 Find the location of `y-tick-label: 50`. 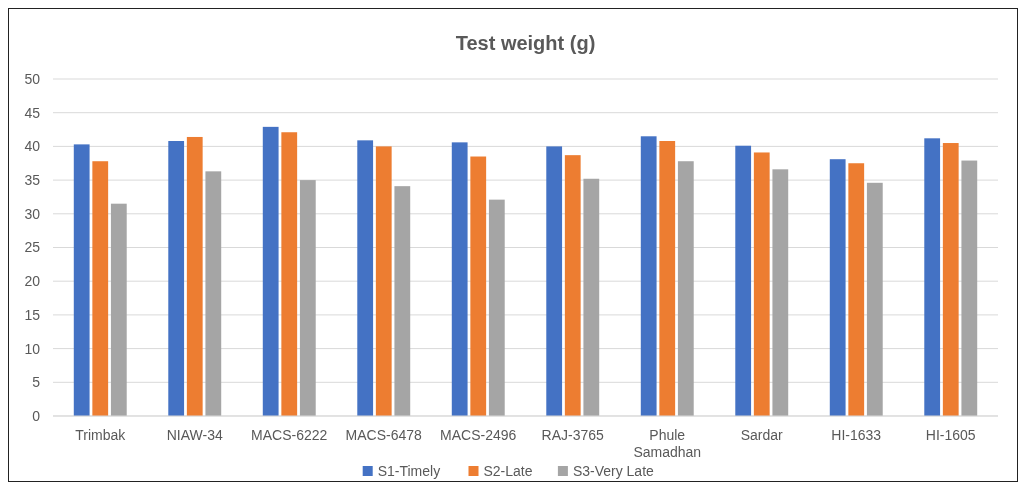

y-tick-label: 50 is located at coordinates (32, 78).